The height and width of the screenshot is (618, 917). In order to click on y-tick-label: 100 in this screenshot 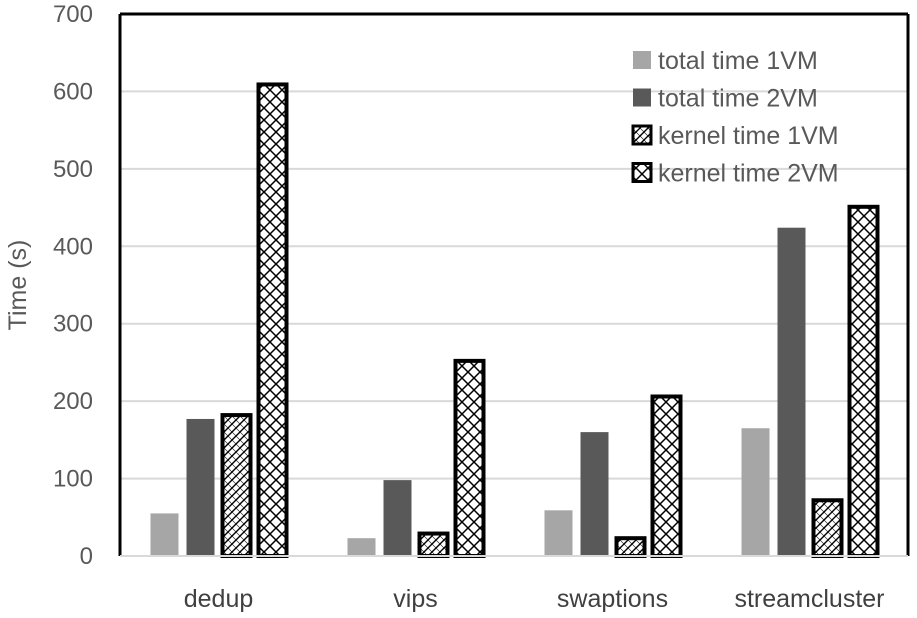, I will do `click(73, 479)`.